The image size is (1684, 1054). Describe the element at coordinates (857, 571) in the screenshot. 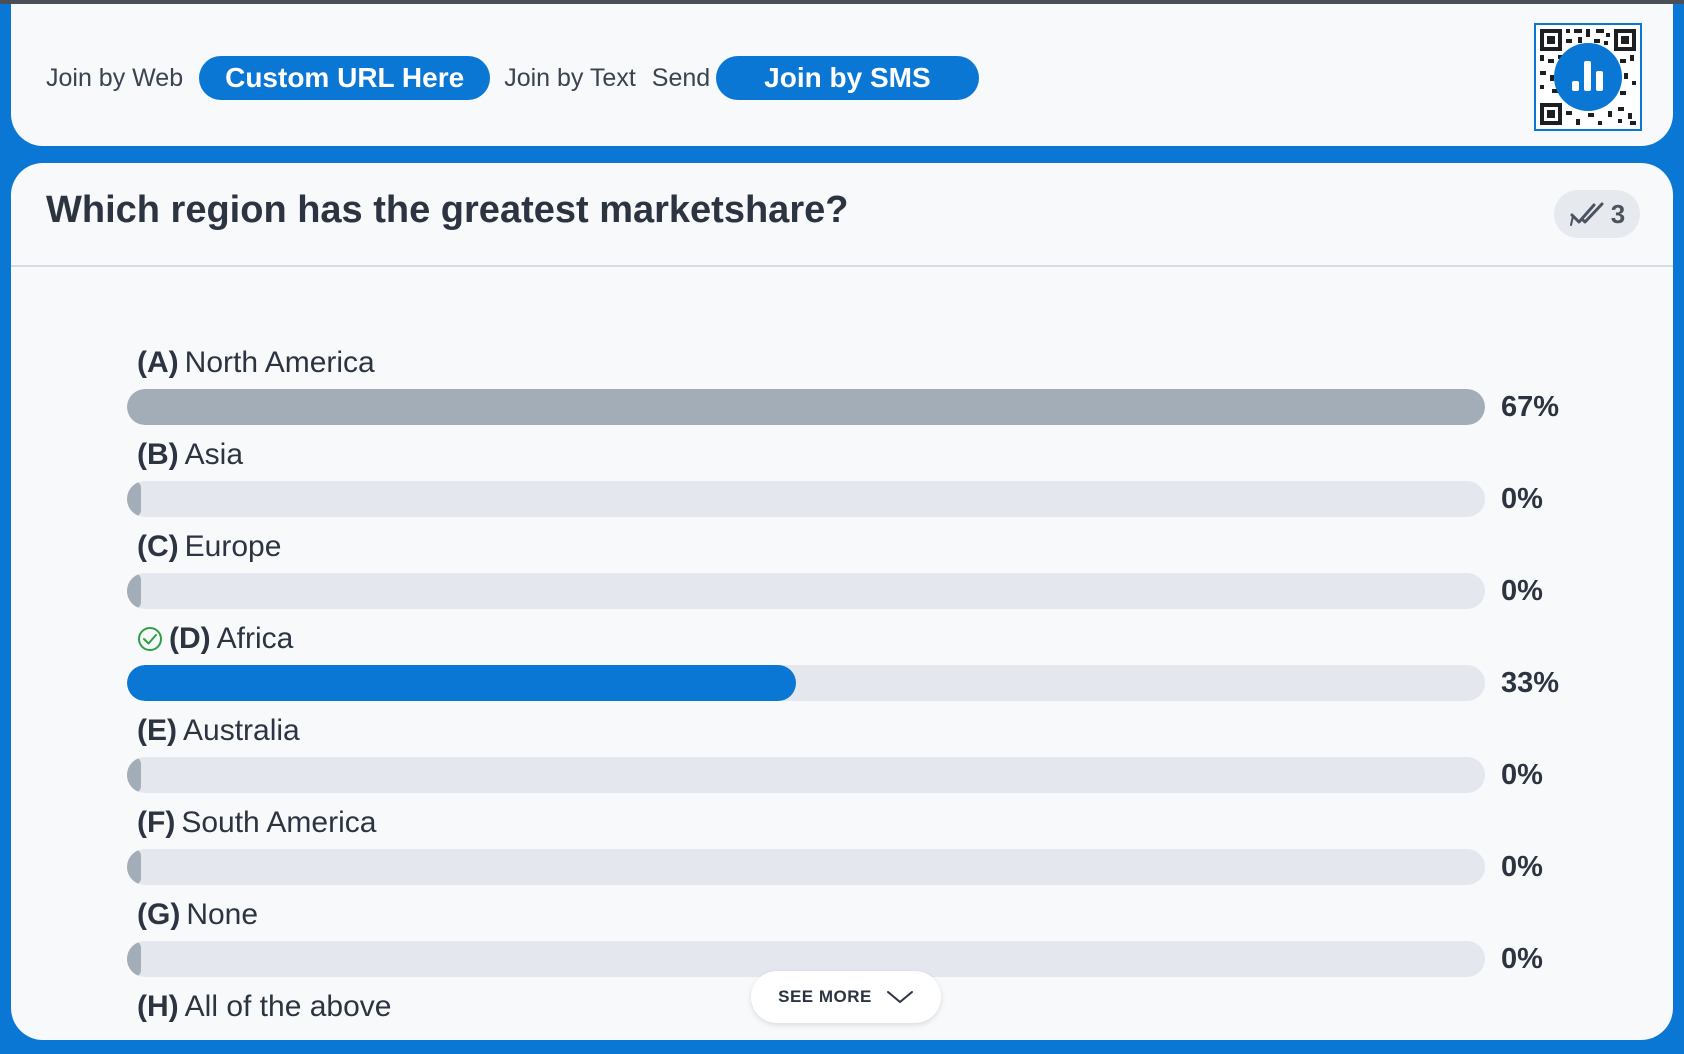

I see `answer-option: (C) Europe 0%` at that location.